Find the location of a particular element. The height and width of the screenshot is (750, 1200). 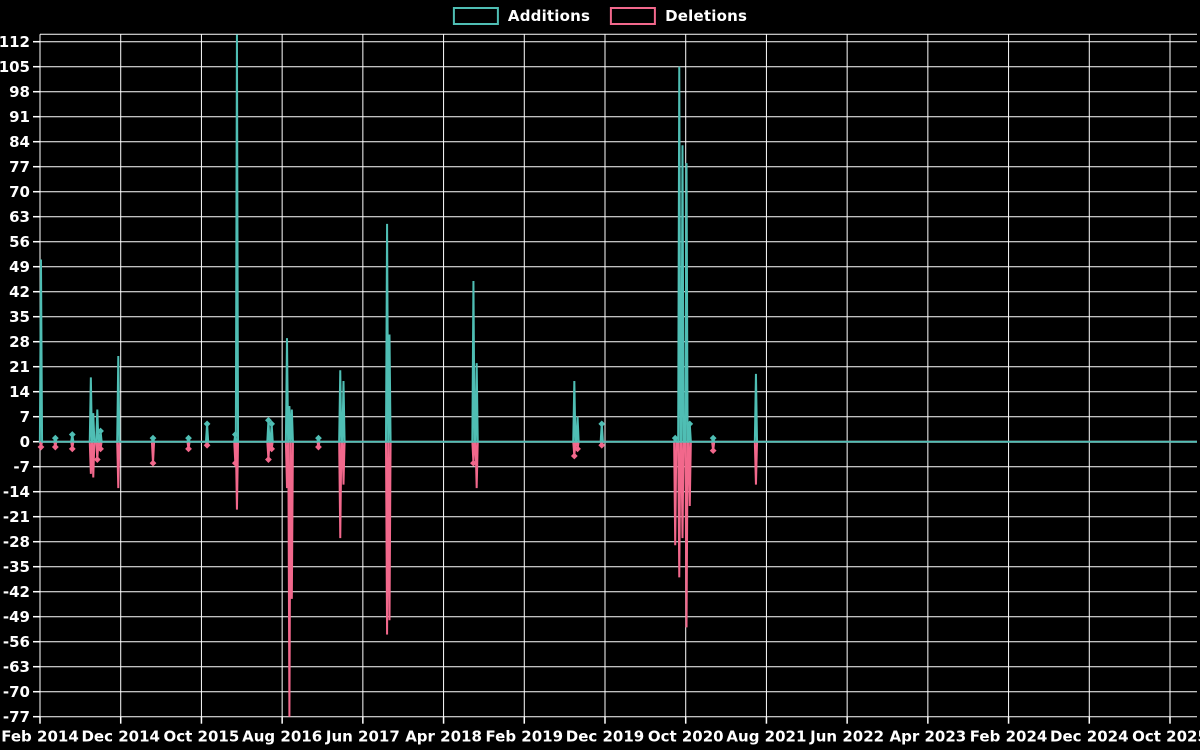

y-tick-label: 112 is located at coordinates (15, 42).